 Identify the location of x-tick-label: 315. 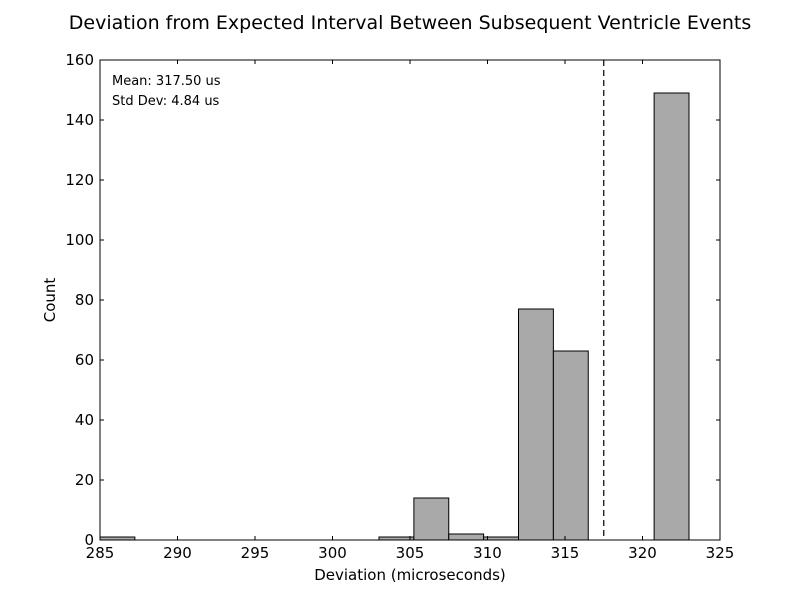
(565, 553).